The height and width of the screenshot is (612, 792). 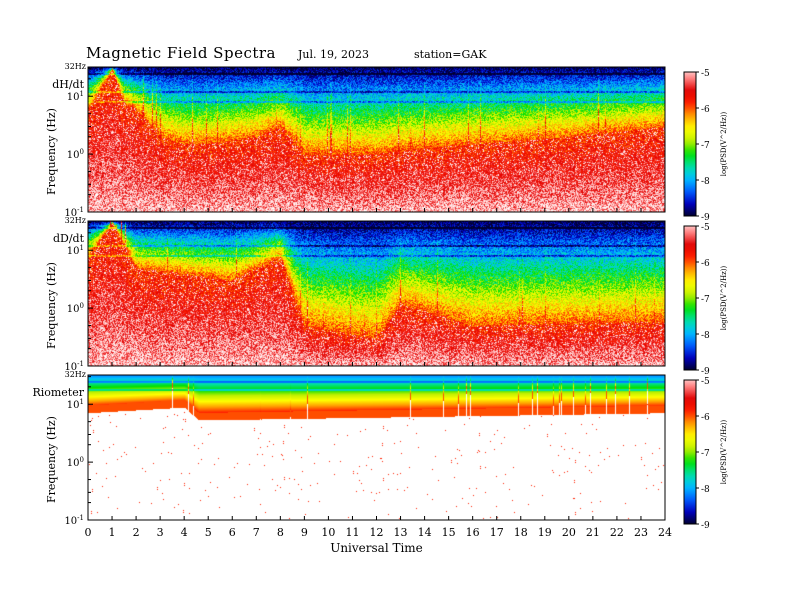 I want to click on x-tick-label: 18, so click(x=521, y=532).